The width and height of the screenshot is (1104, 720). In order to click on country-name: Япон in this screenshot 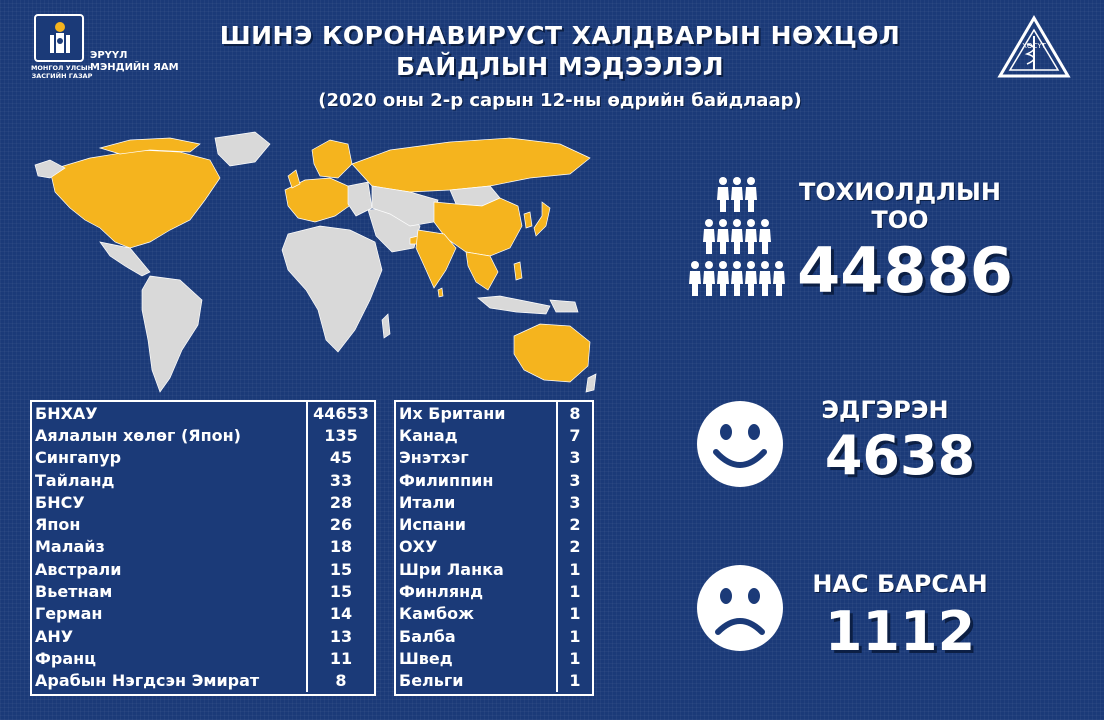, I will do `click(58, 525)`.